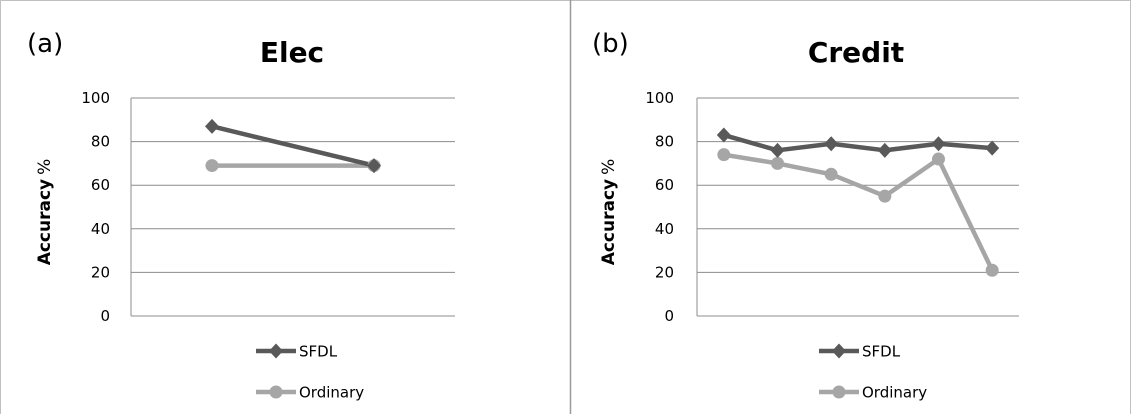 This screenshot has width=1131, height=414. I want to click on chart-title: Elec, so click(292, 52).